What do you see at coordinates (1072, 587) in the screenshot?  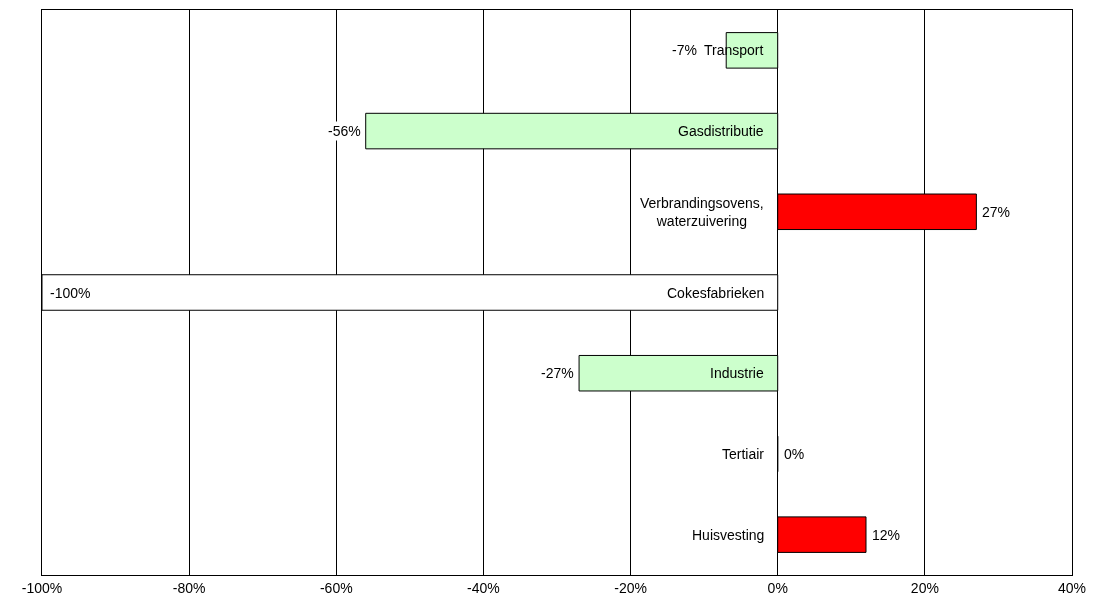 I see `x-tick-label: 40%` at bounding box center [1072, 587].